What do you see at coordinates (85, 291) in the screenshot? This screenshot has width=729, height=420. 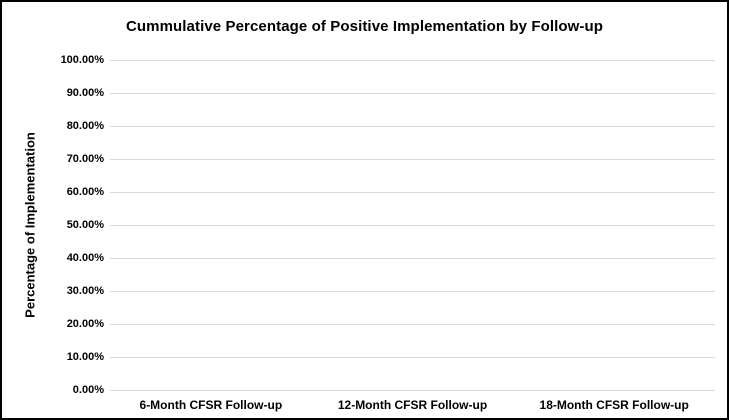 I see `y-axis-tick-label: 30.00%` at bounding box center [85, 291].